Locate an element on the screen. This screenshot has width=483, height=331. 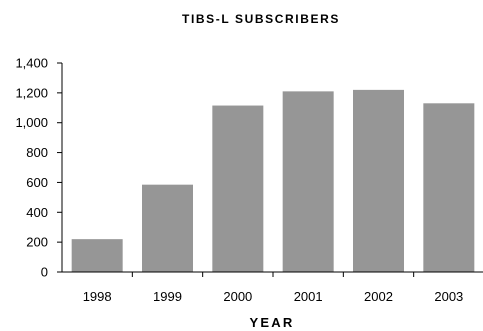
y-tick-label: 200 is located at coordinates (37, 242).